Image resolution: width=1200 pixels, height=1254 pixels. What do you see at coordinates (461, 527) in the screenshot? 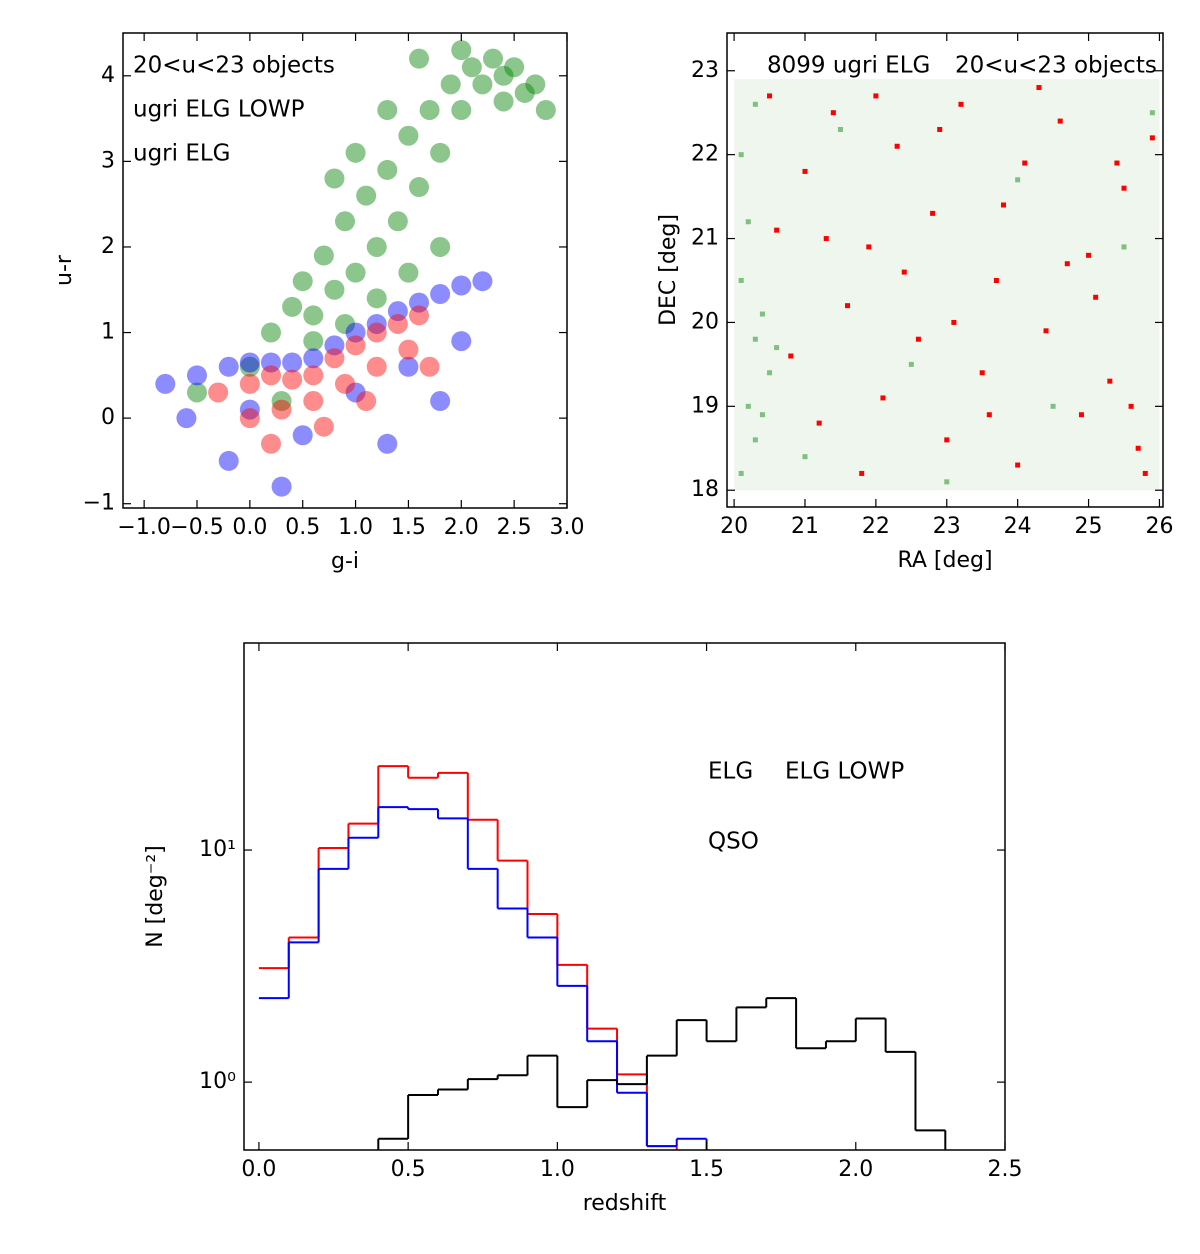
I see `x-tick-label: 2.0` at bounding box center [461, 527].